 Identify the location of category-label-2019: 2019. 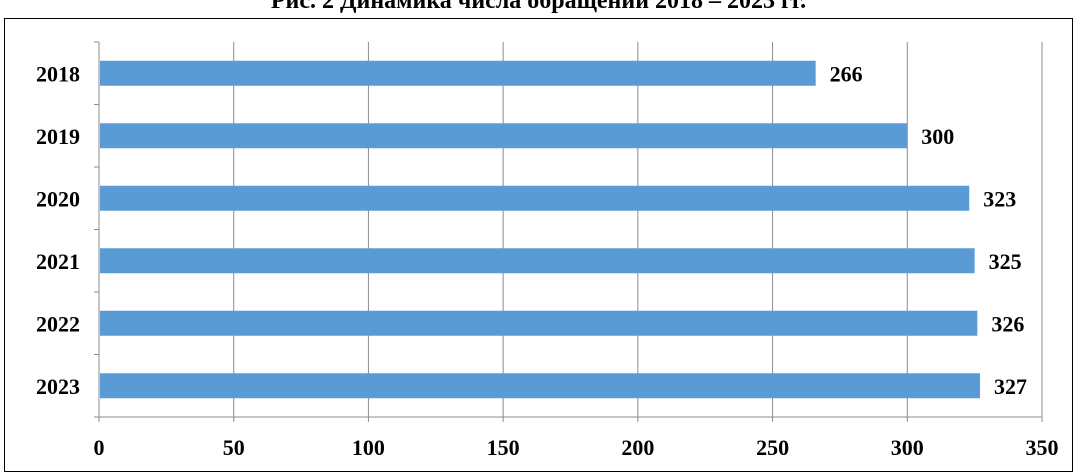
(58, 136).